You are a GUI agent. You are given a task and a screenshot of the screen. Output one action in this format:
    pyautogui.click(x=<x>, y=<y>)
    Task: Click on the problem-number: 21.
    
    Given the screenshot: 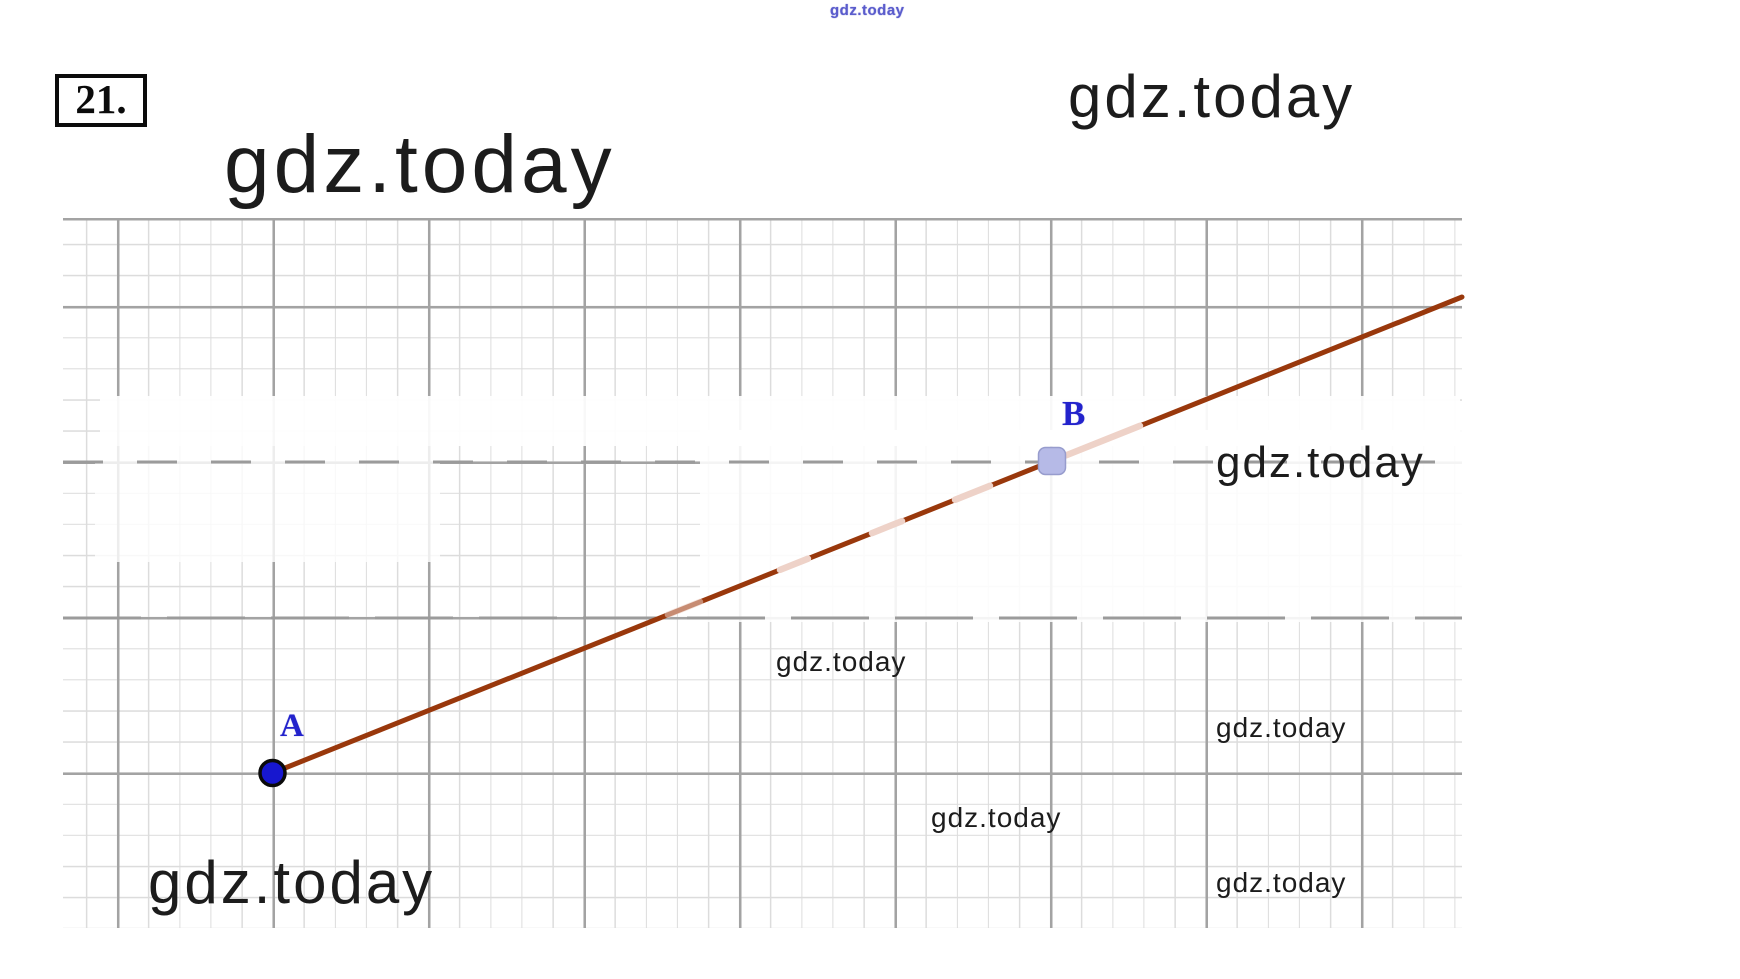 What is the action you would take?
    pyautogui.click(x=101, y=98)
    